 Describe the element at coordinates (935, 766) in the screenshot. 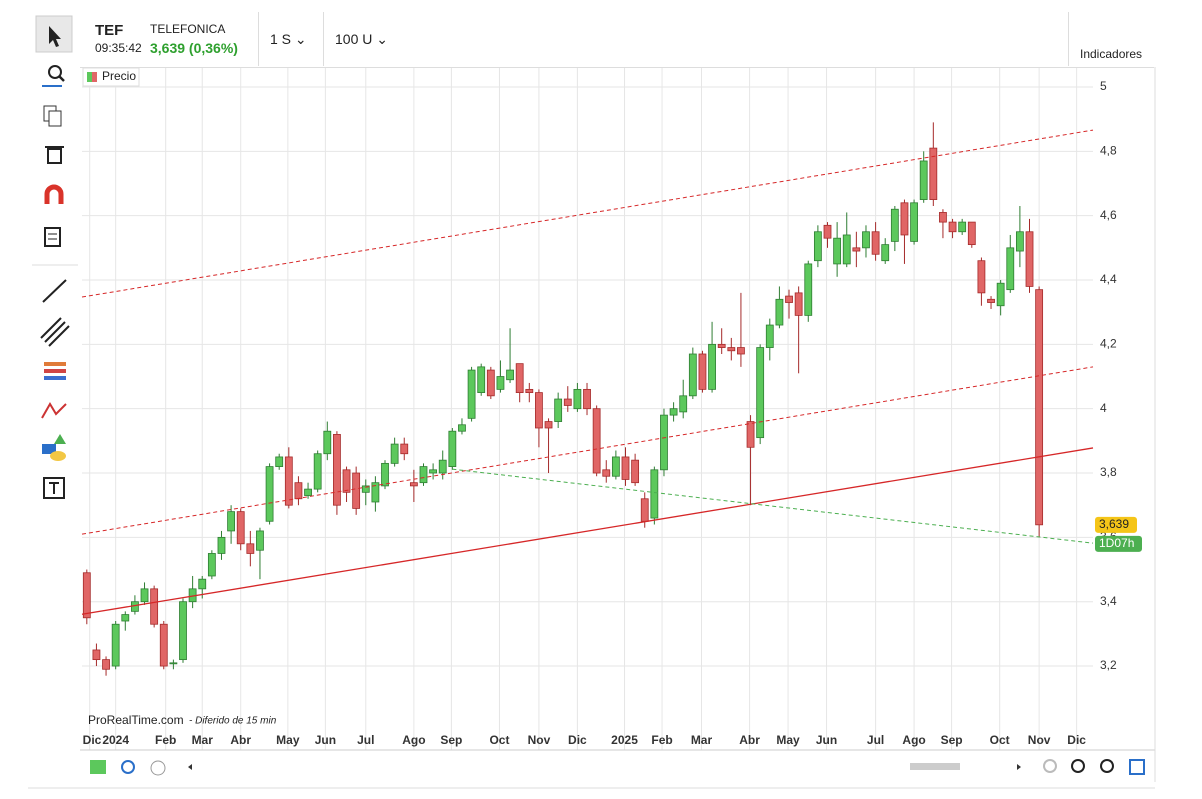

I see `scrollbar` at that location.